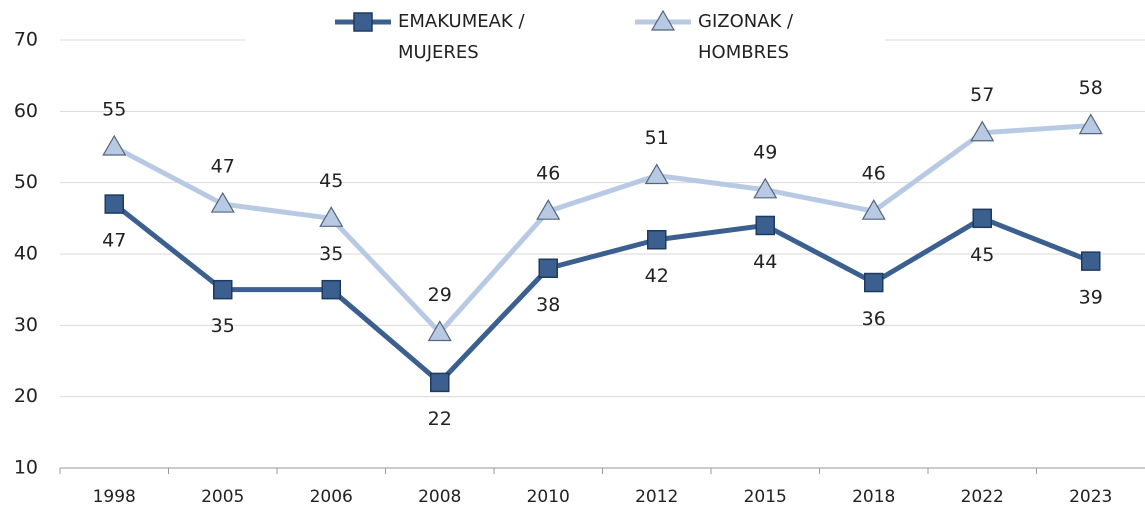 This screenshot has width=1145, height=507. Describe the element at coordinates (1090, 497) in the screenshot. I see `x-tick-label: 2023` at that location.